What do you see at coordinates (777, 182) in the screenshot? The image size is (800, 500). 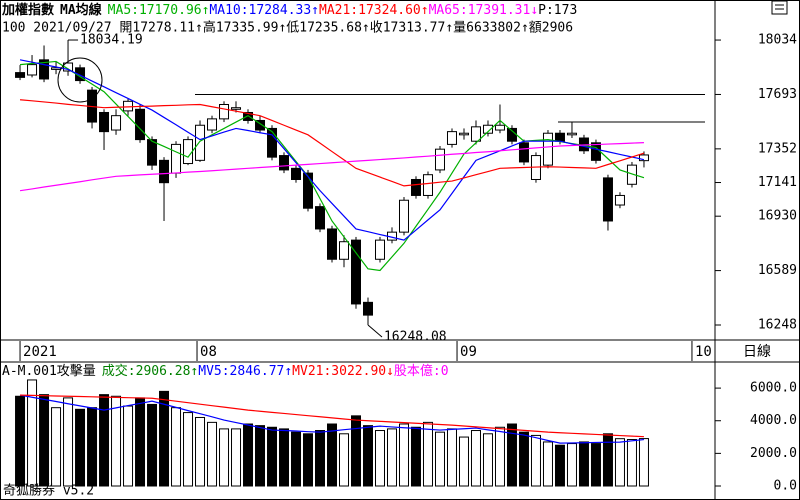 I see `y-tick-label: 17141` at bounding box center [777, 182].